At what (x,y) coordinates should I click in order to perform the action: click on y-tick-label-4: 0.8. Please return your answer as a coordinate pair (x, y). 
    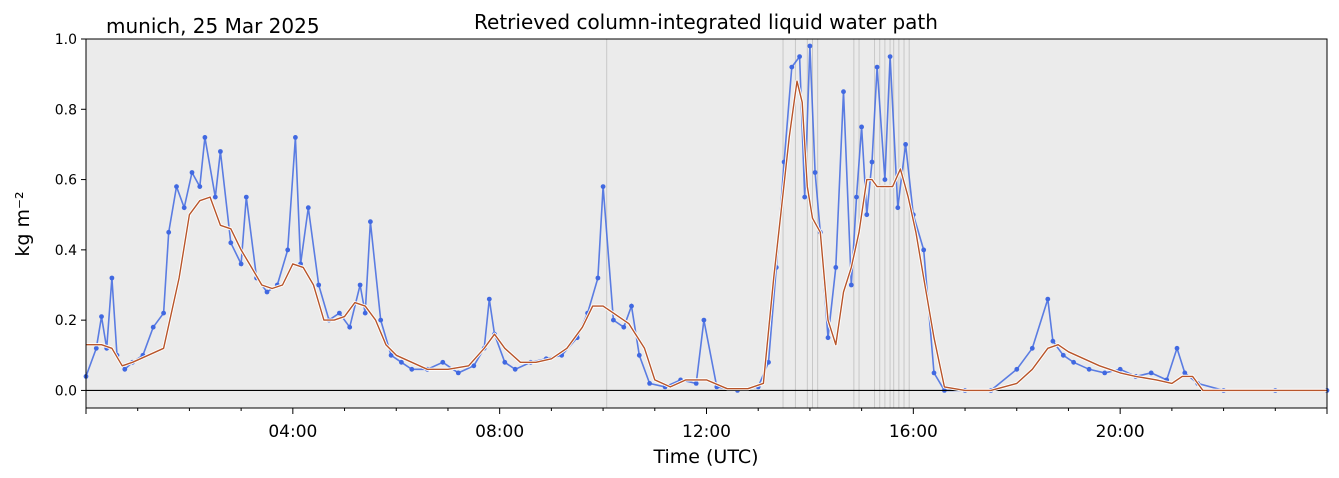
    Looking at the image, I should click on (66, 110).